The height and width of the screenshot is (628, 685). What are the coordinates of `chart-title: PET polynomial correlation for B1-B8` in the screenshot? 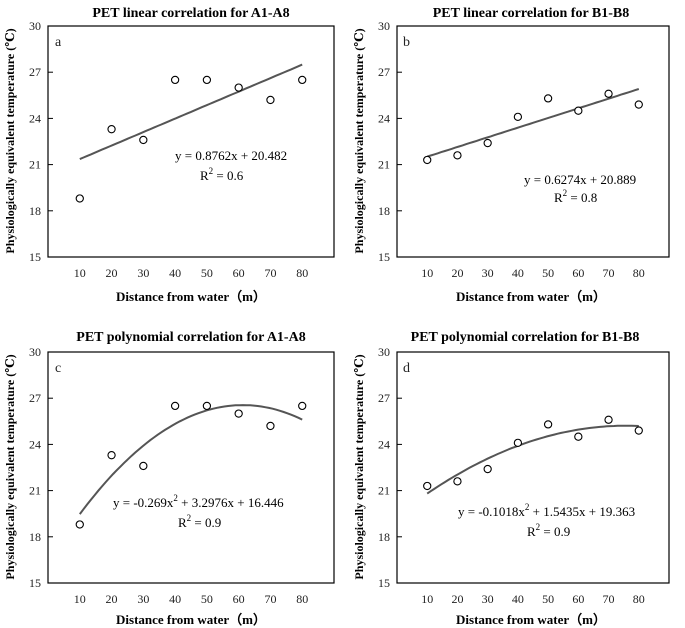 It's located at (525, 337).